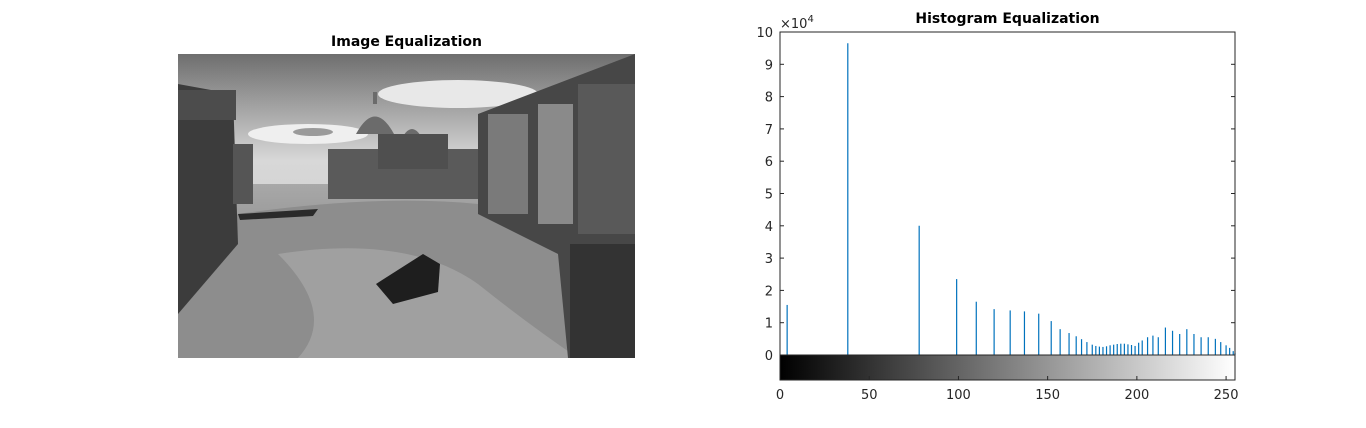 The width and height of the screenshot is (1366, 428). Describe the element at coordinates (1226, 395) in the screenshot. I see `x-tick-label: 250` at that location.